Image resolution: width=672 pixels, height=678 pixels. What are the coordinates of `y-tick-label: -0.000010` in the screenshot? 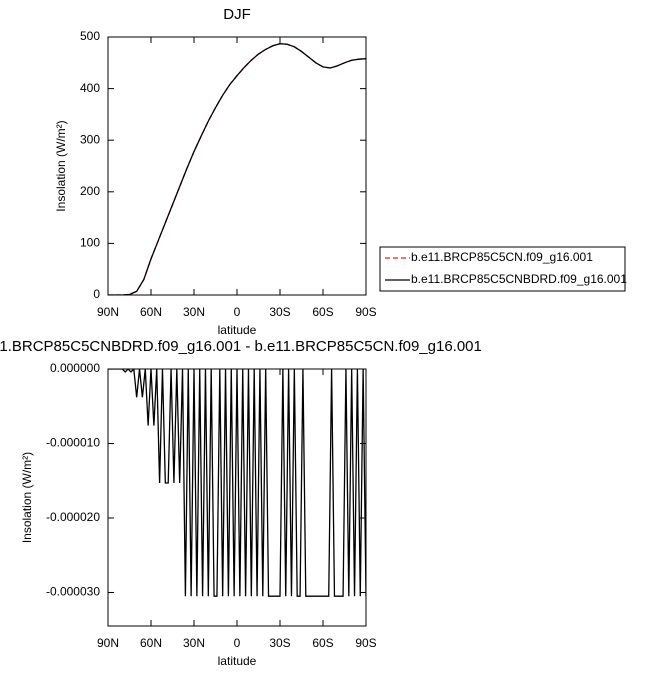 It's located at (73, 443).